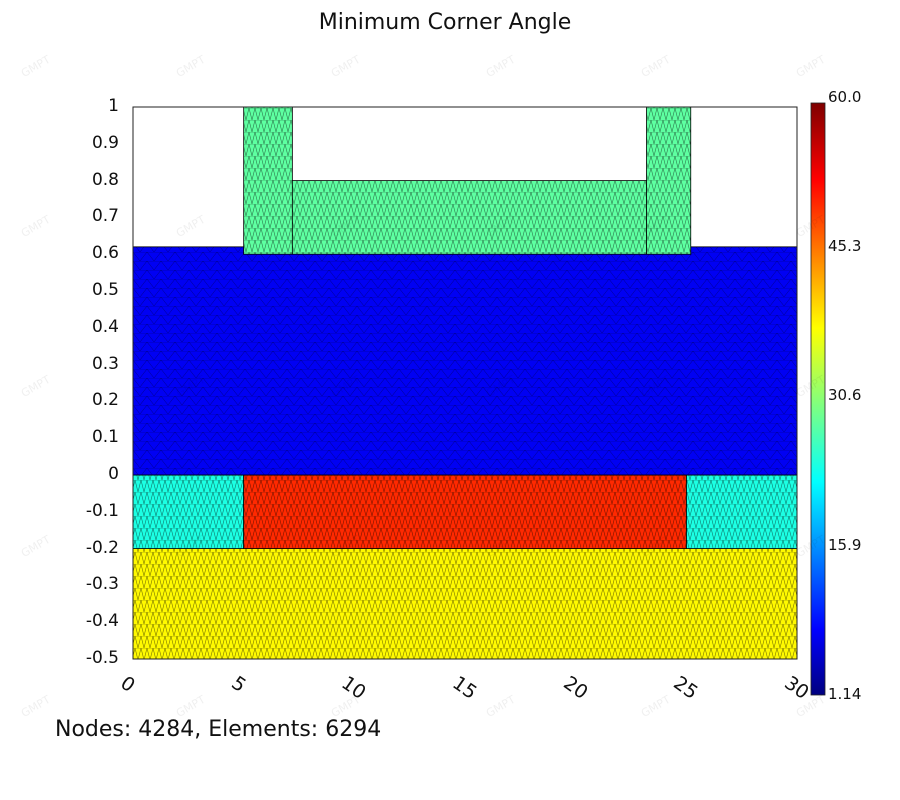  Describe the element at coordinates (445, 22) in the screenshot. I see `chart-title: Minimum Corner Angle` at that location.